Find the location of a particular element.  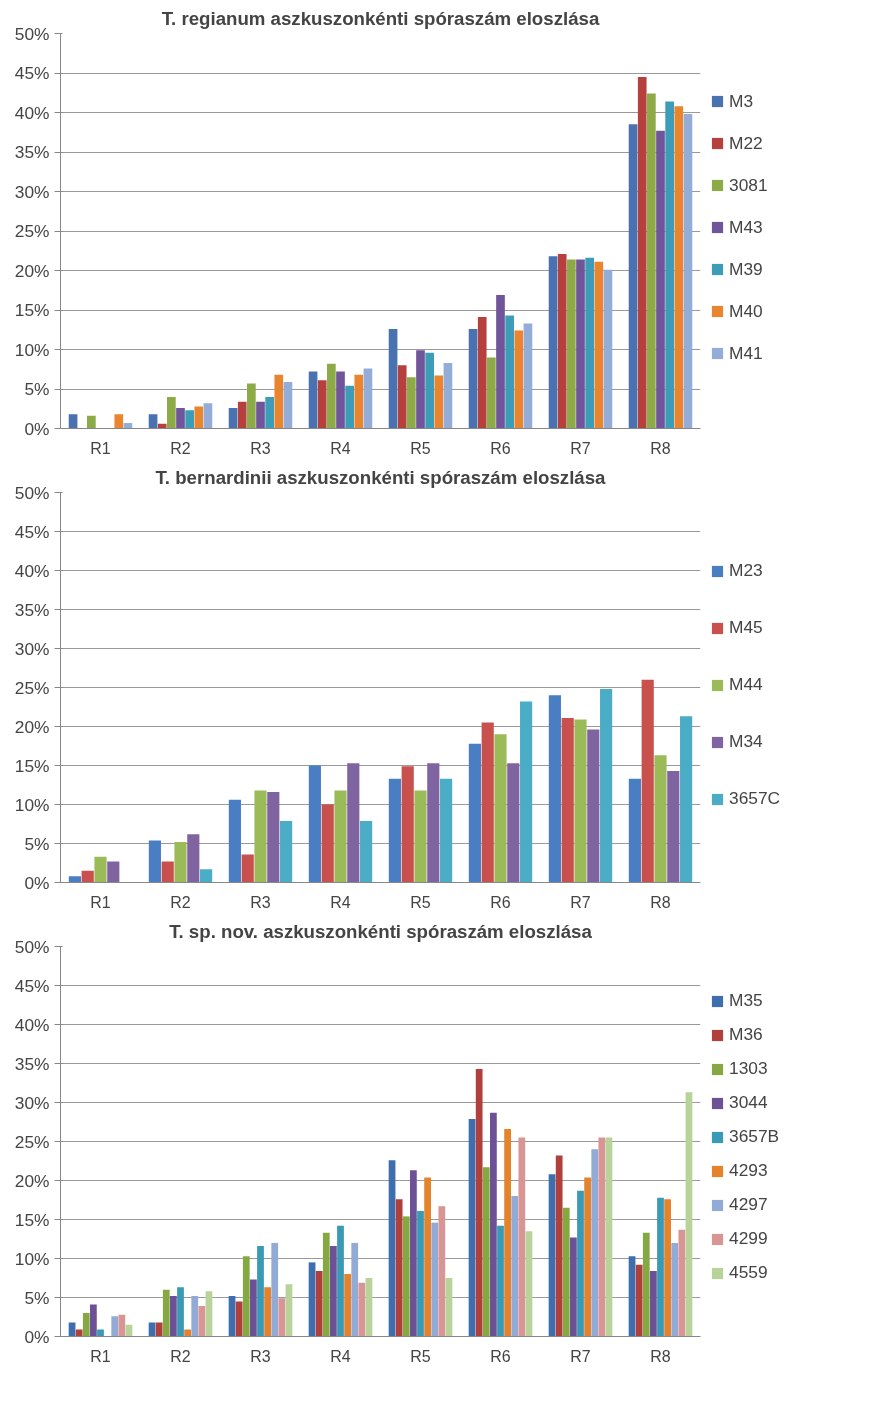

x-tick-label: R6 is located at coordinates (500, 1356).